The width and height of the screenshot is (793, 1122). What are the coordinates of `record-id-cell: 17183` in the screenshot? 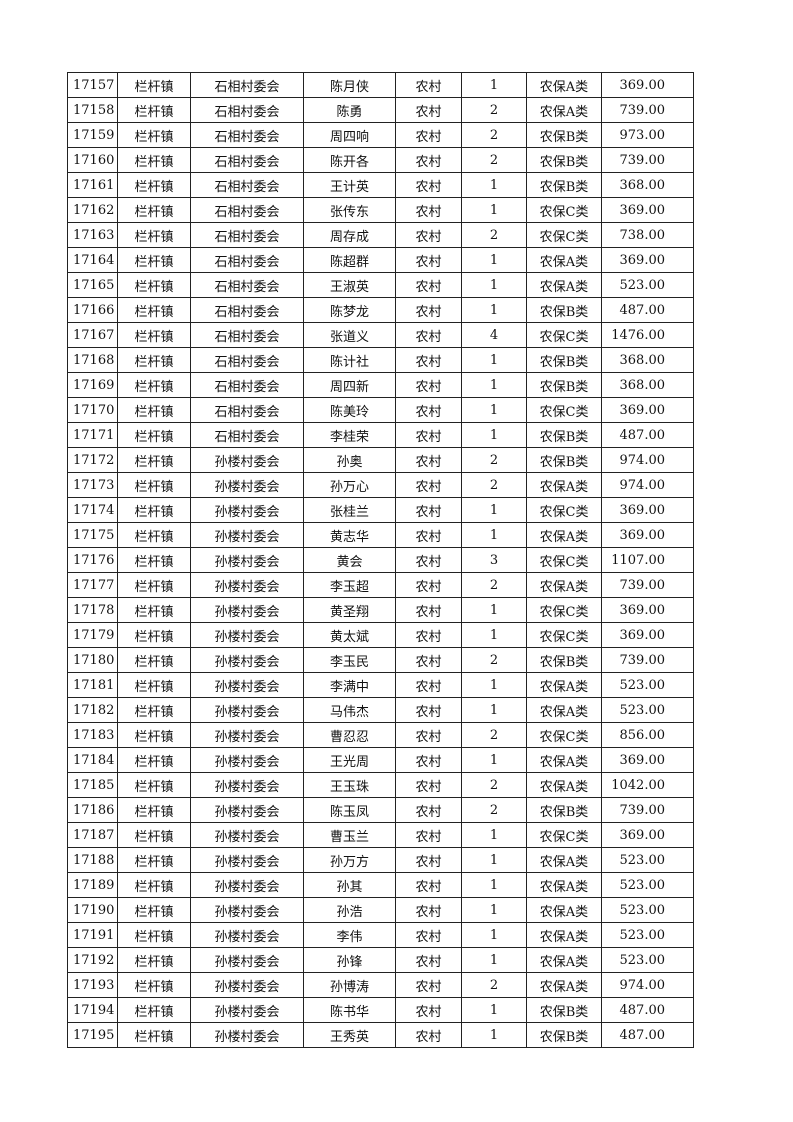 It's located at (92, 735).